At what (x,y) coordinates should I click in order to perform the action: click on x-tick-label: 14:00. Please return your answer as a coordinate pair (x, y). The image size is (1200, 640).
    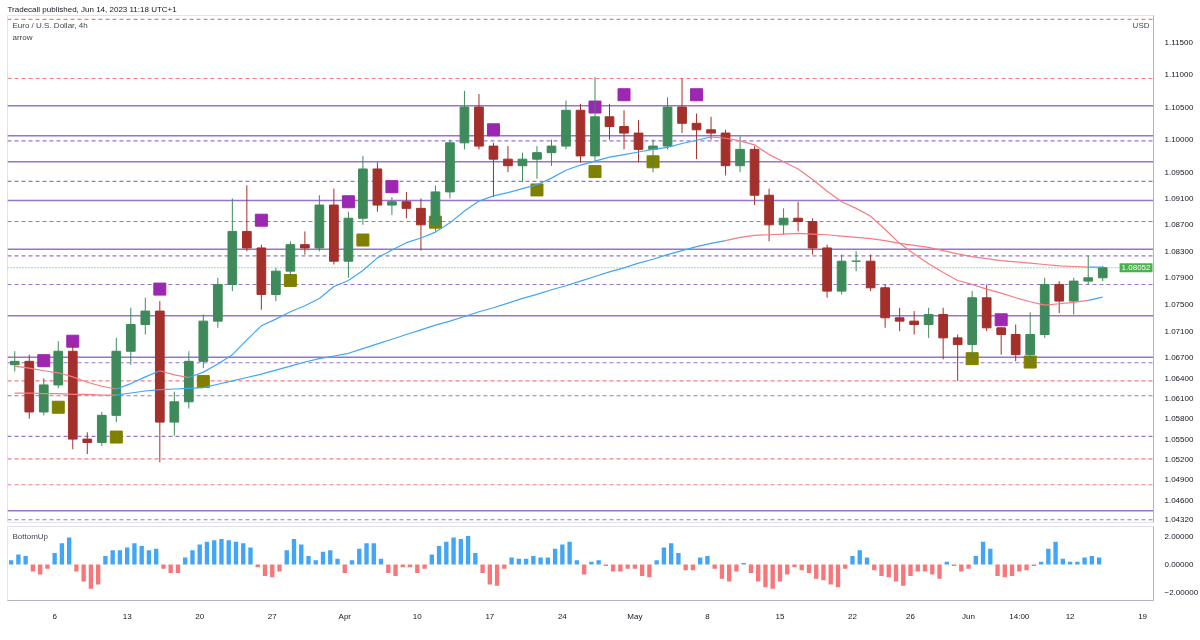
    Looking at the image, I should click on (1019, 616).